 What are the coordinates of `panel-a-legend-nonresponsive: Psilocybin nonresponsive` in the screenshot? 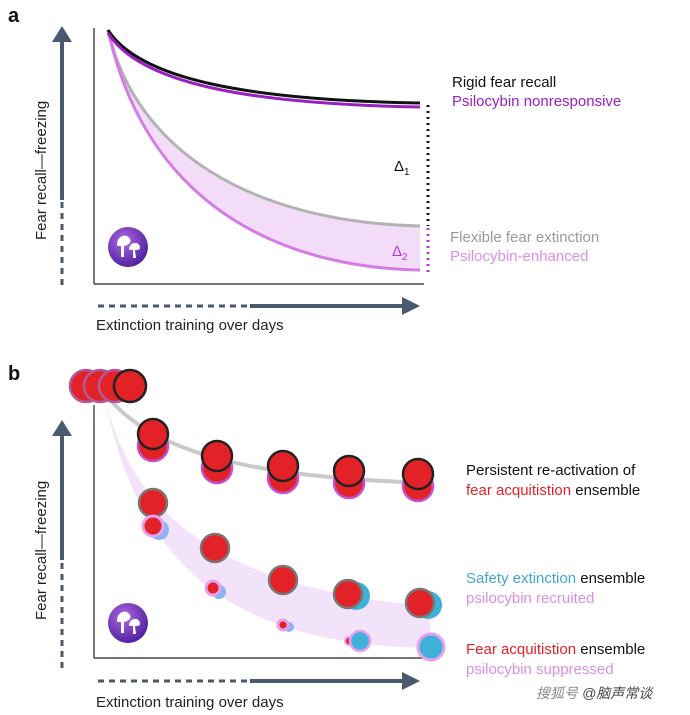 It's located at (536, 101).